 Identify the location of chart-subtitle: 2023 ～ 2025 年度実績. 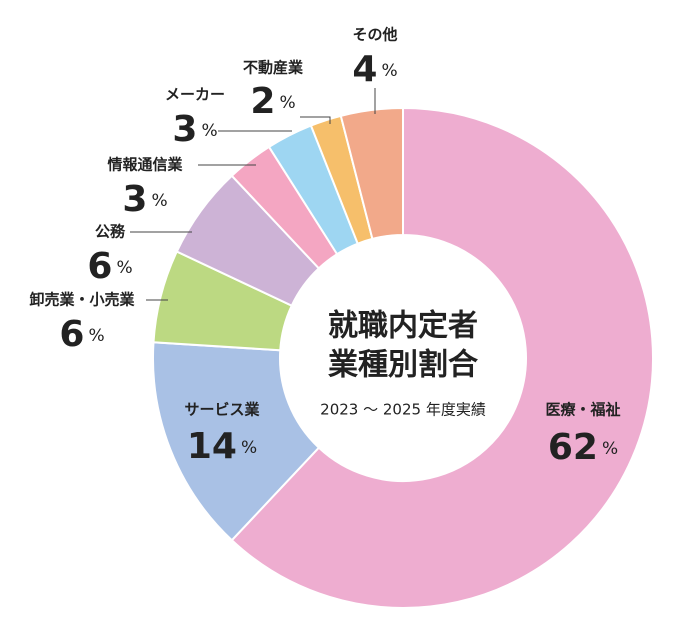
(403, 410).